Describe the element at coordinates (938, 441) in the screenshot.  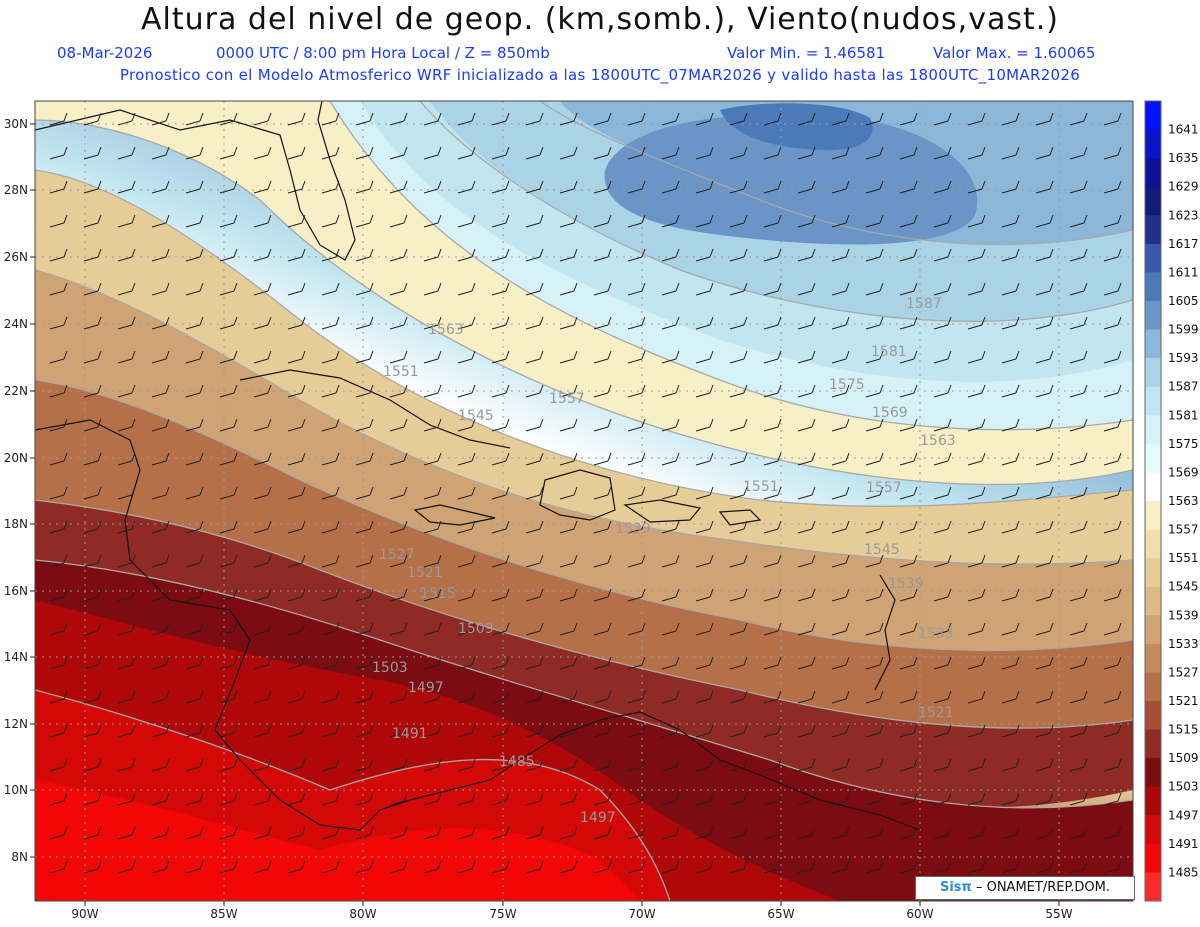
I see `contour-label: 1563` at that location.